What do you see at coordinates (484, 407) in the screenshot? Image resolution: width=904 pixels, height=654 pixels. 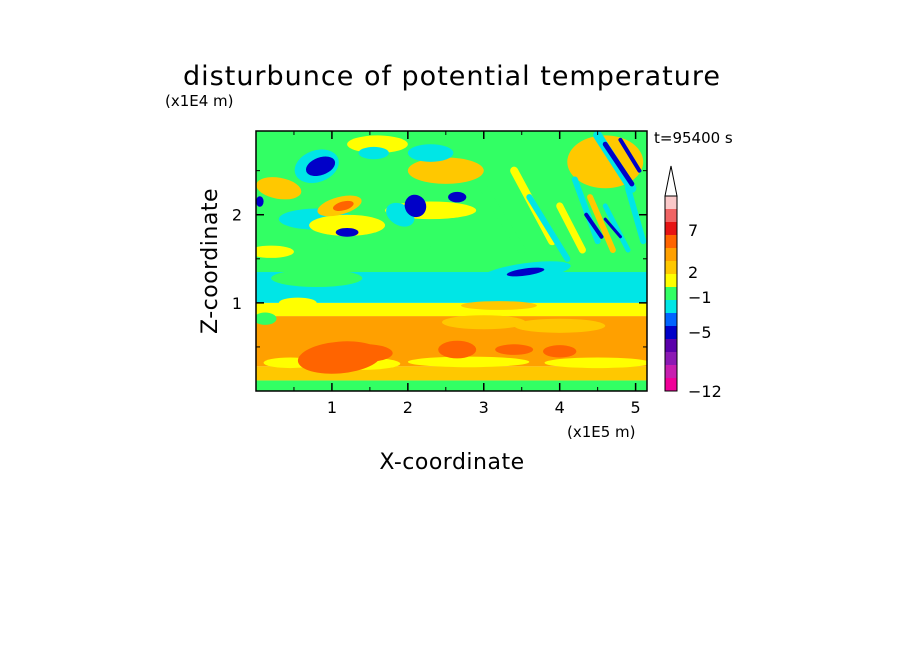 I see `x-tick-label-2: 3` at bounding box center [484, 407].